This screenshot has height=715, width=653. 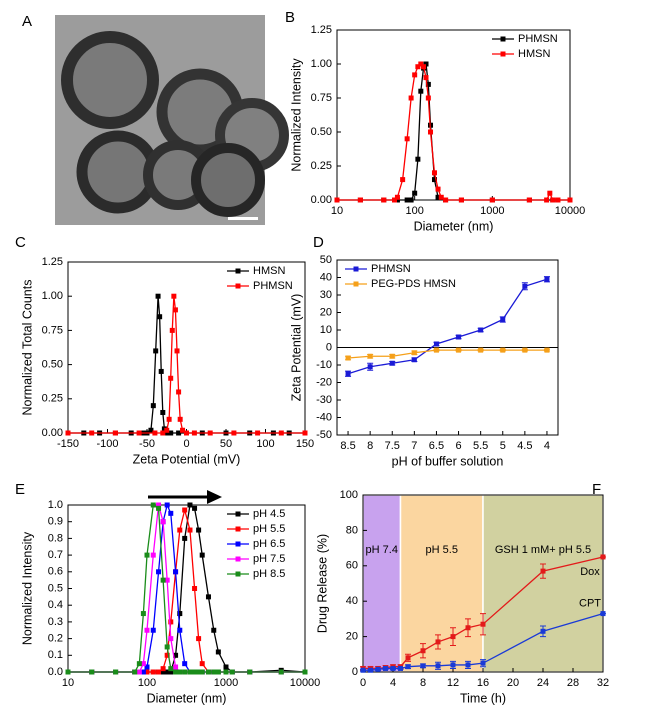 What do you see at coordinates (52, 399) in the screenshot?
I see `y-tick-label: 0.25` at bounding box center [52, 399].